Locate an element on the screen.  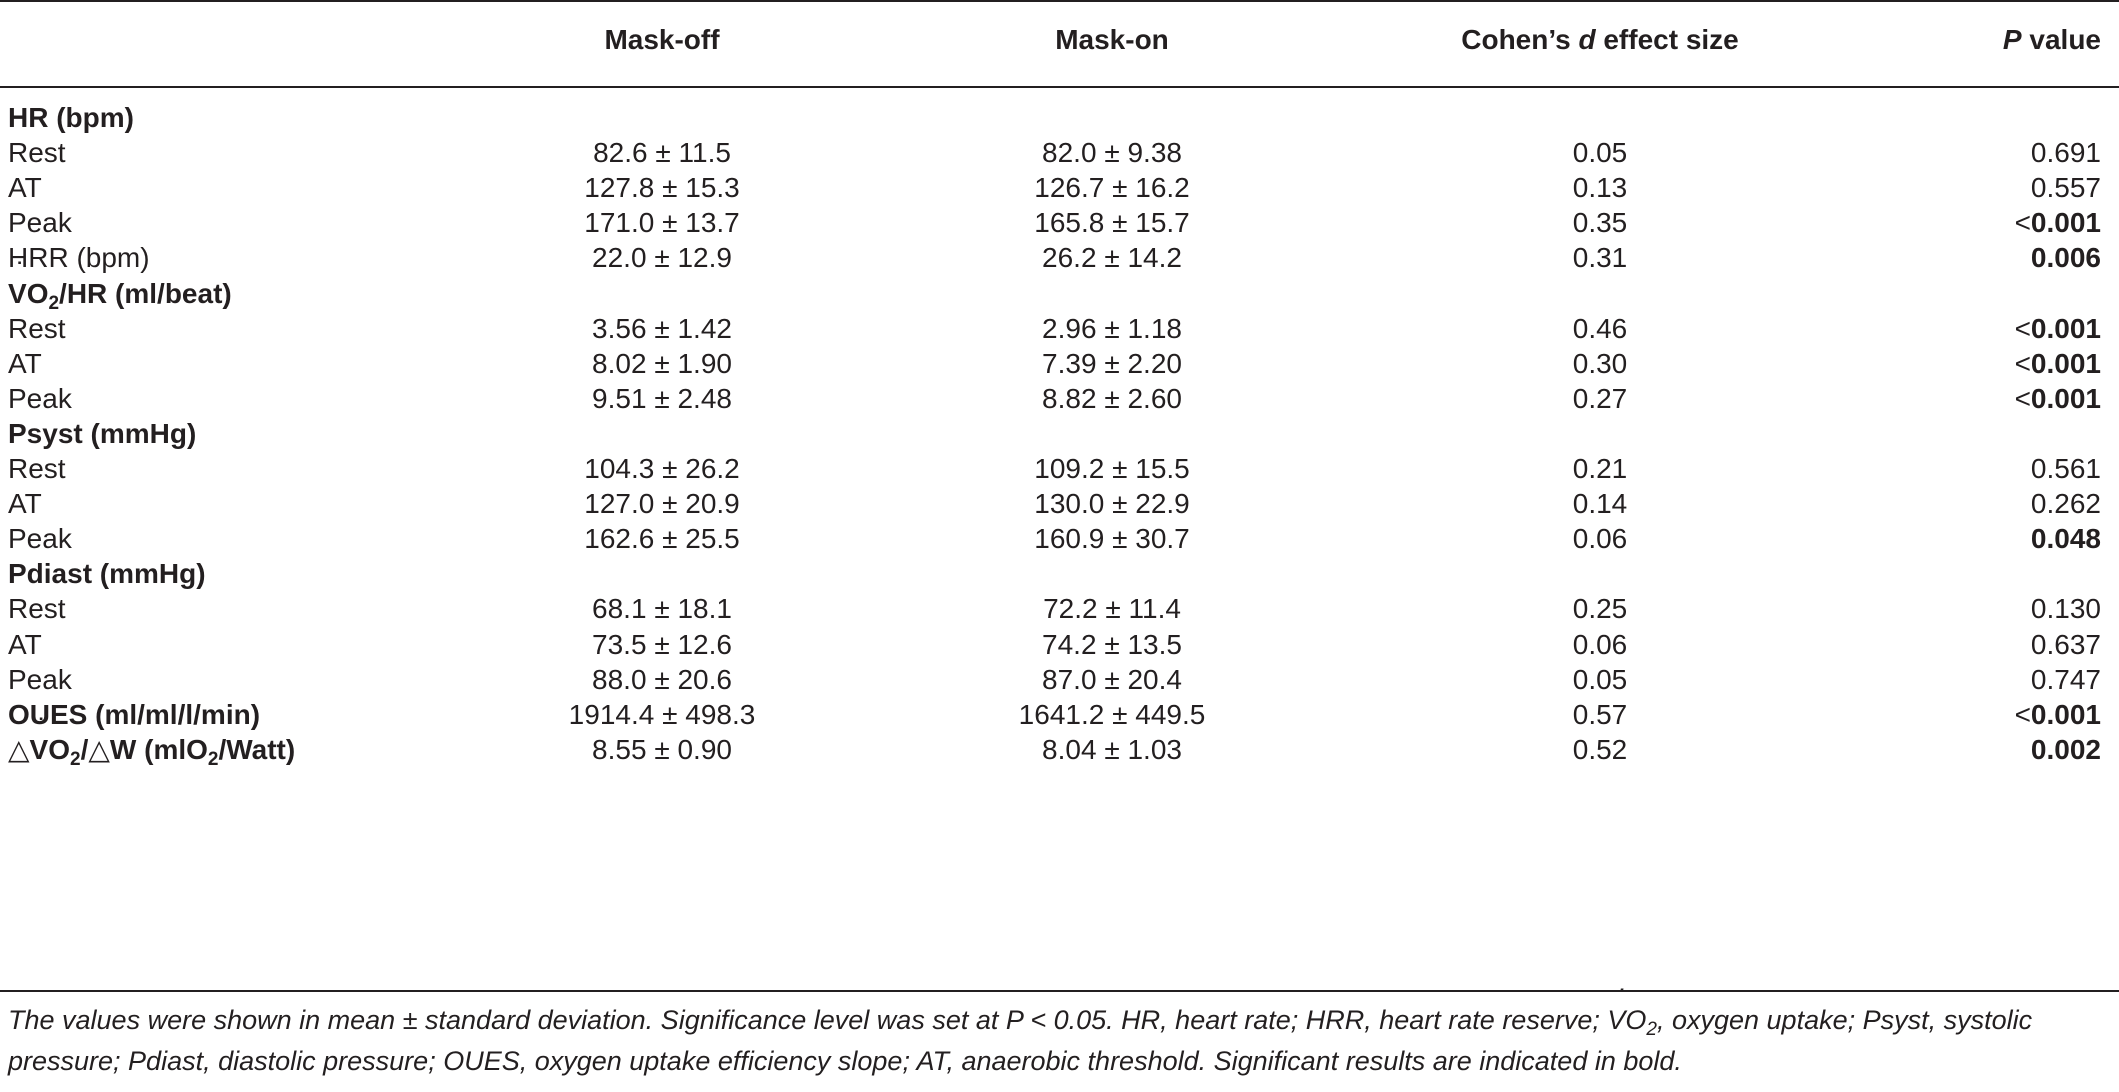
mask-off-value: 73.5 ± 12.6 is located at coordinates (662, 644).